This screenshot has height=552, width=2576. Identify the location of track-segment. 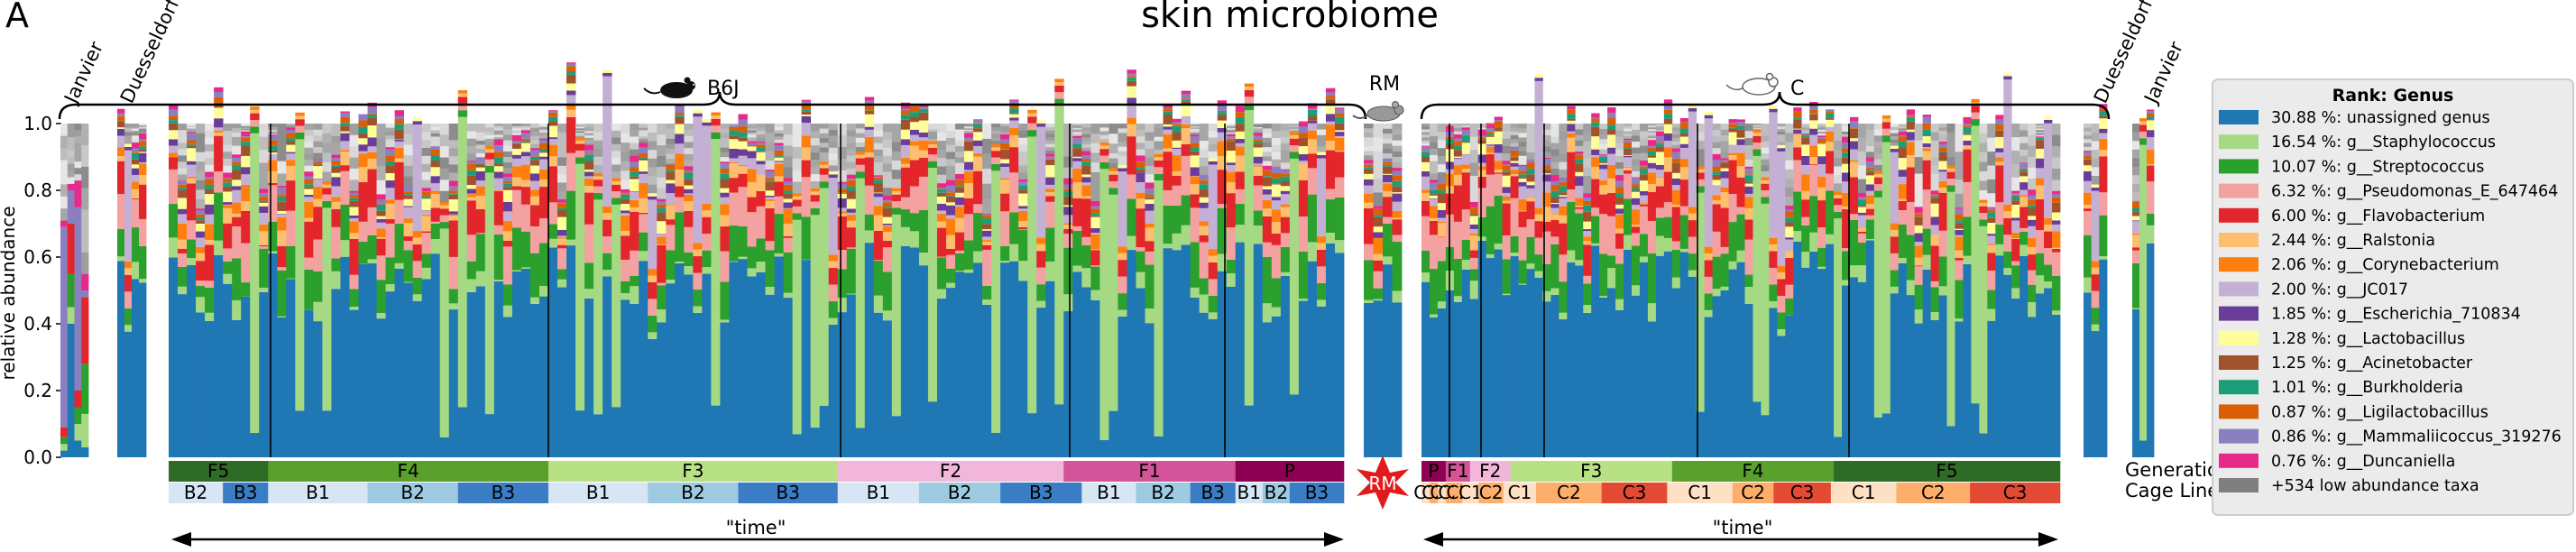
(1434, 471).